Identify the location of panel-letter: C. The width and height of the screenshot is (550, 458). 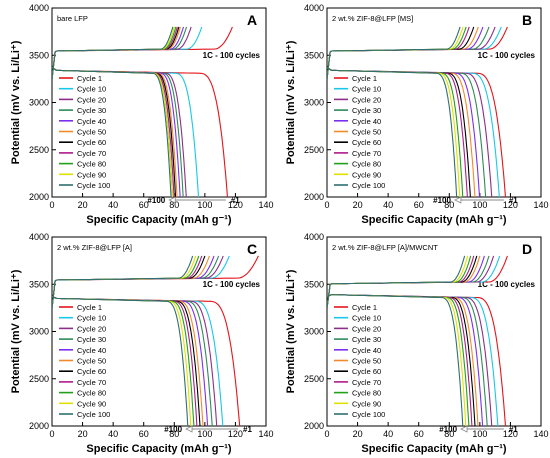
(252, 249).